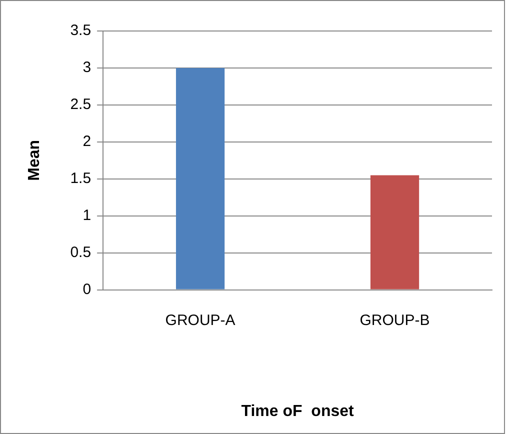 Image resolution: width=512 pixels, height=434 pixels. I want to click on y-tick-label: 2, so click(87, 141).